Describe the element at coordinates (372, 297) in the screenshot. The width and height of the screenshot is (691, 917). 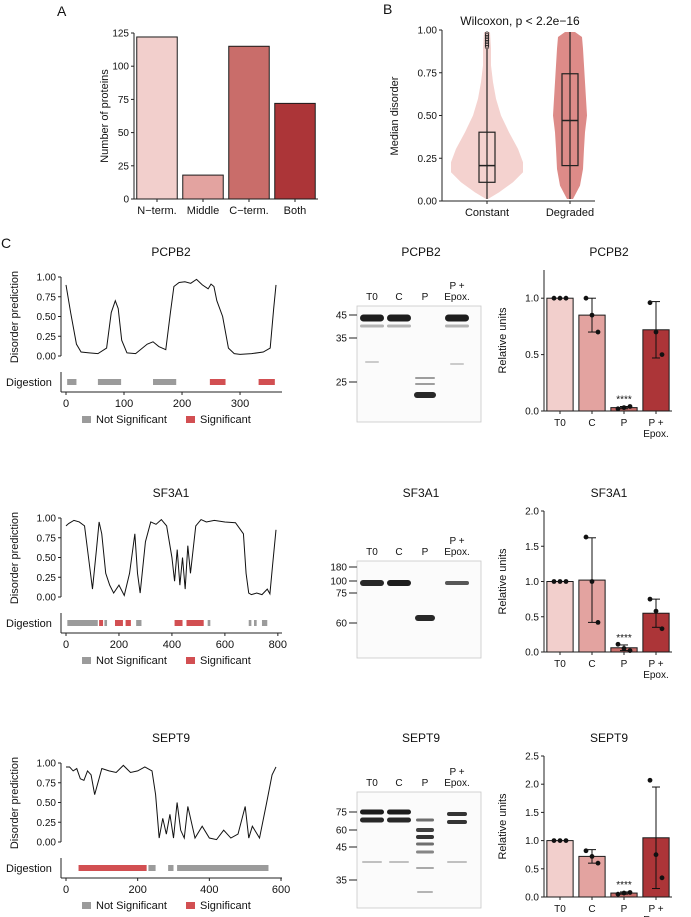
I see `blot-lane-label: T0` at that location.